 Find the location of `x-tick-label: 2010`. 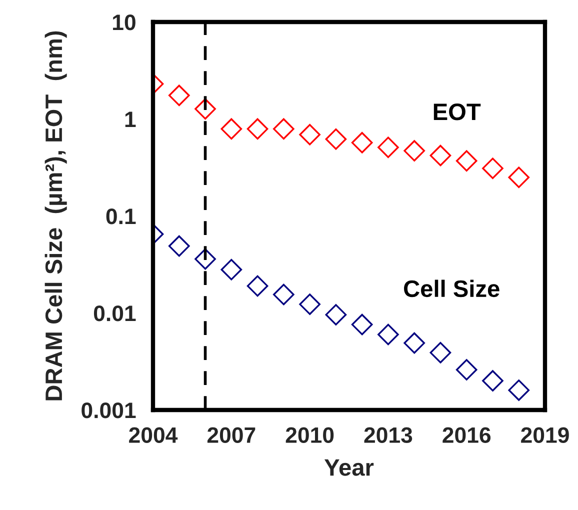

x-tick-label: 2010 is located at coordinates (310, 435).